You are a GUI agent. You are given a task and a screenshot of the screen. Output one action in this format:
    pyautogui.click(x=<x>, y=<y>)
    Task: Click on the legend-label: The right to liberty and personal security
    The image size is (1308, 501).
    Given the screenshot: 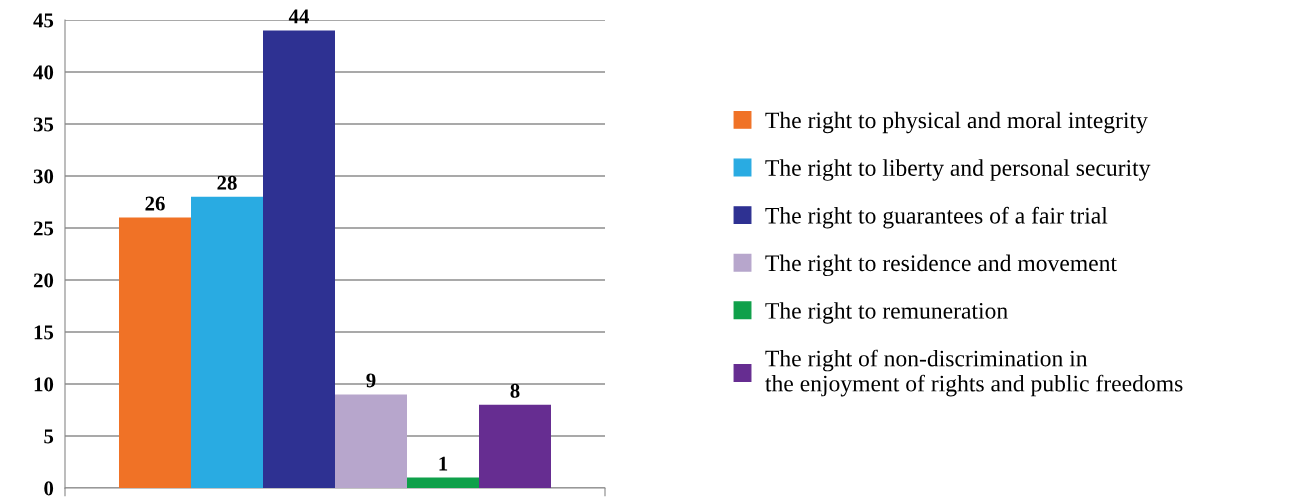 What is the action you would take?
    pyautogui.click(x=958, y=170)
    